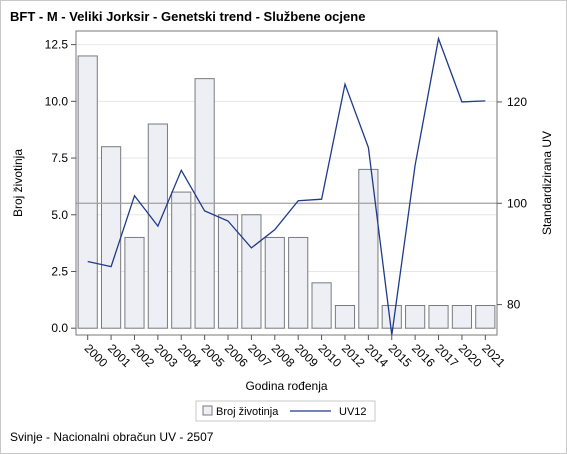  What do you see at coordinates (462, 317) in the screenshot?
I see `bar-2020` at bounding box center [462, 317].